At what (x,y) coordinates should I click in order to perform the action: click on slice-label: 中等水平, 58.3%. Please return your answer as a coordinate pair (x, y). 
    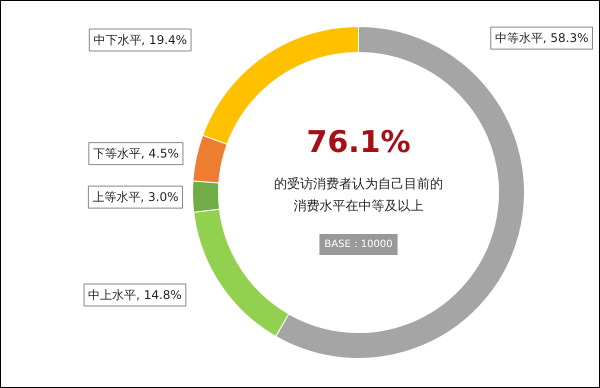
    Looking at the image, I should click on (541, 38).